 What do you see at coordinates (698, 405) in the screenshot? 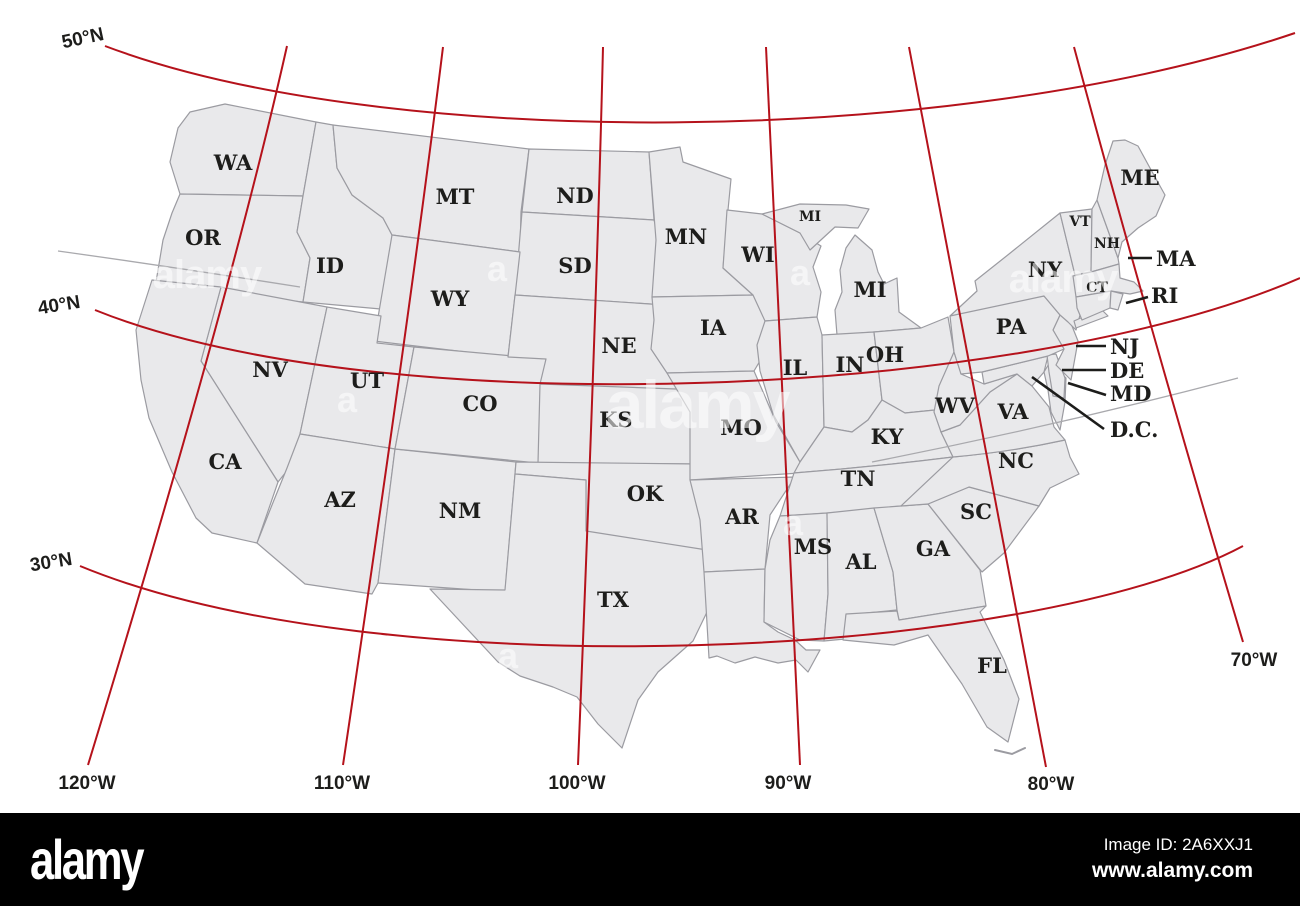
I see `watermark-alamy-center: alamy` at bounding box center [698, 405].